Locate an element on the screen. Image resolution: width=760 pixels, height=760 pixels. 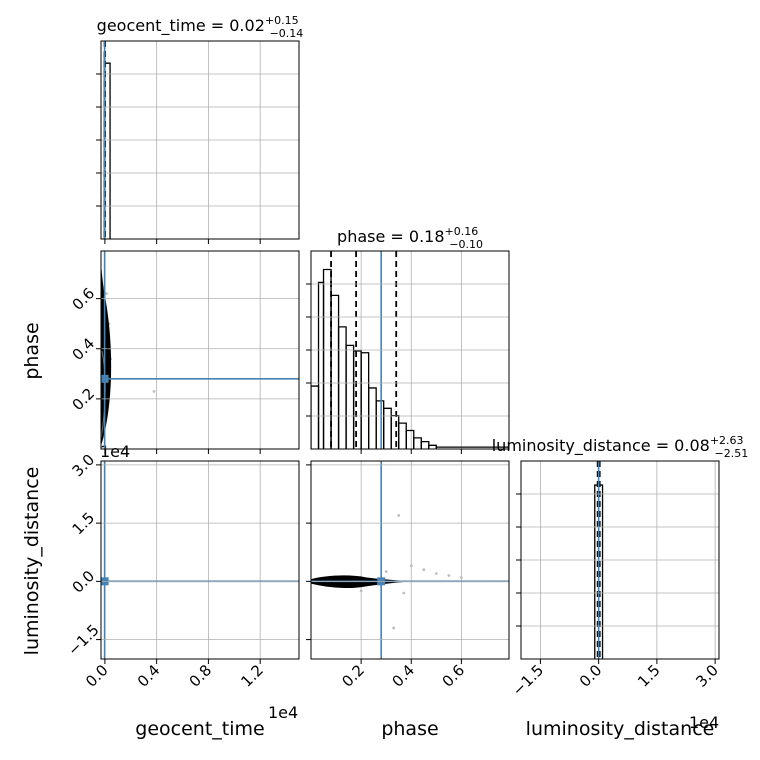
panel-luminosity_distance-vs-geocent_time: 0.0 0.4 0.8 1.2−1.50.01.53.0 is located at coordinates (182, 571).